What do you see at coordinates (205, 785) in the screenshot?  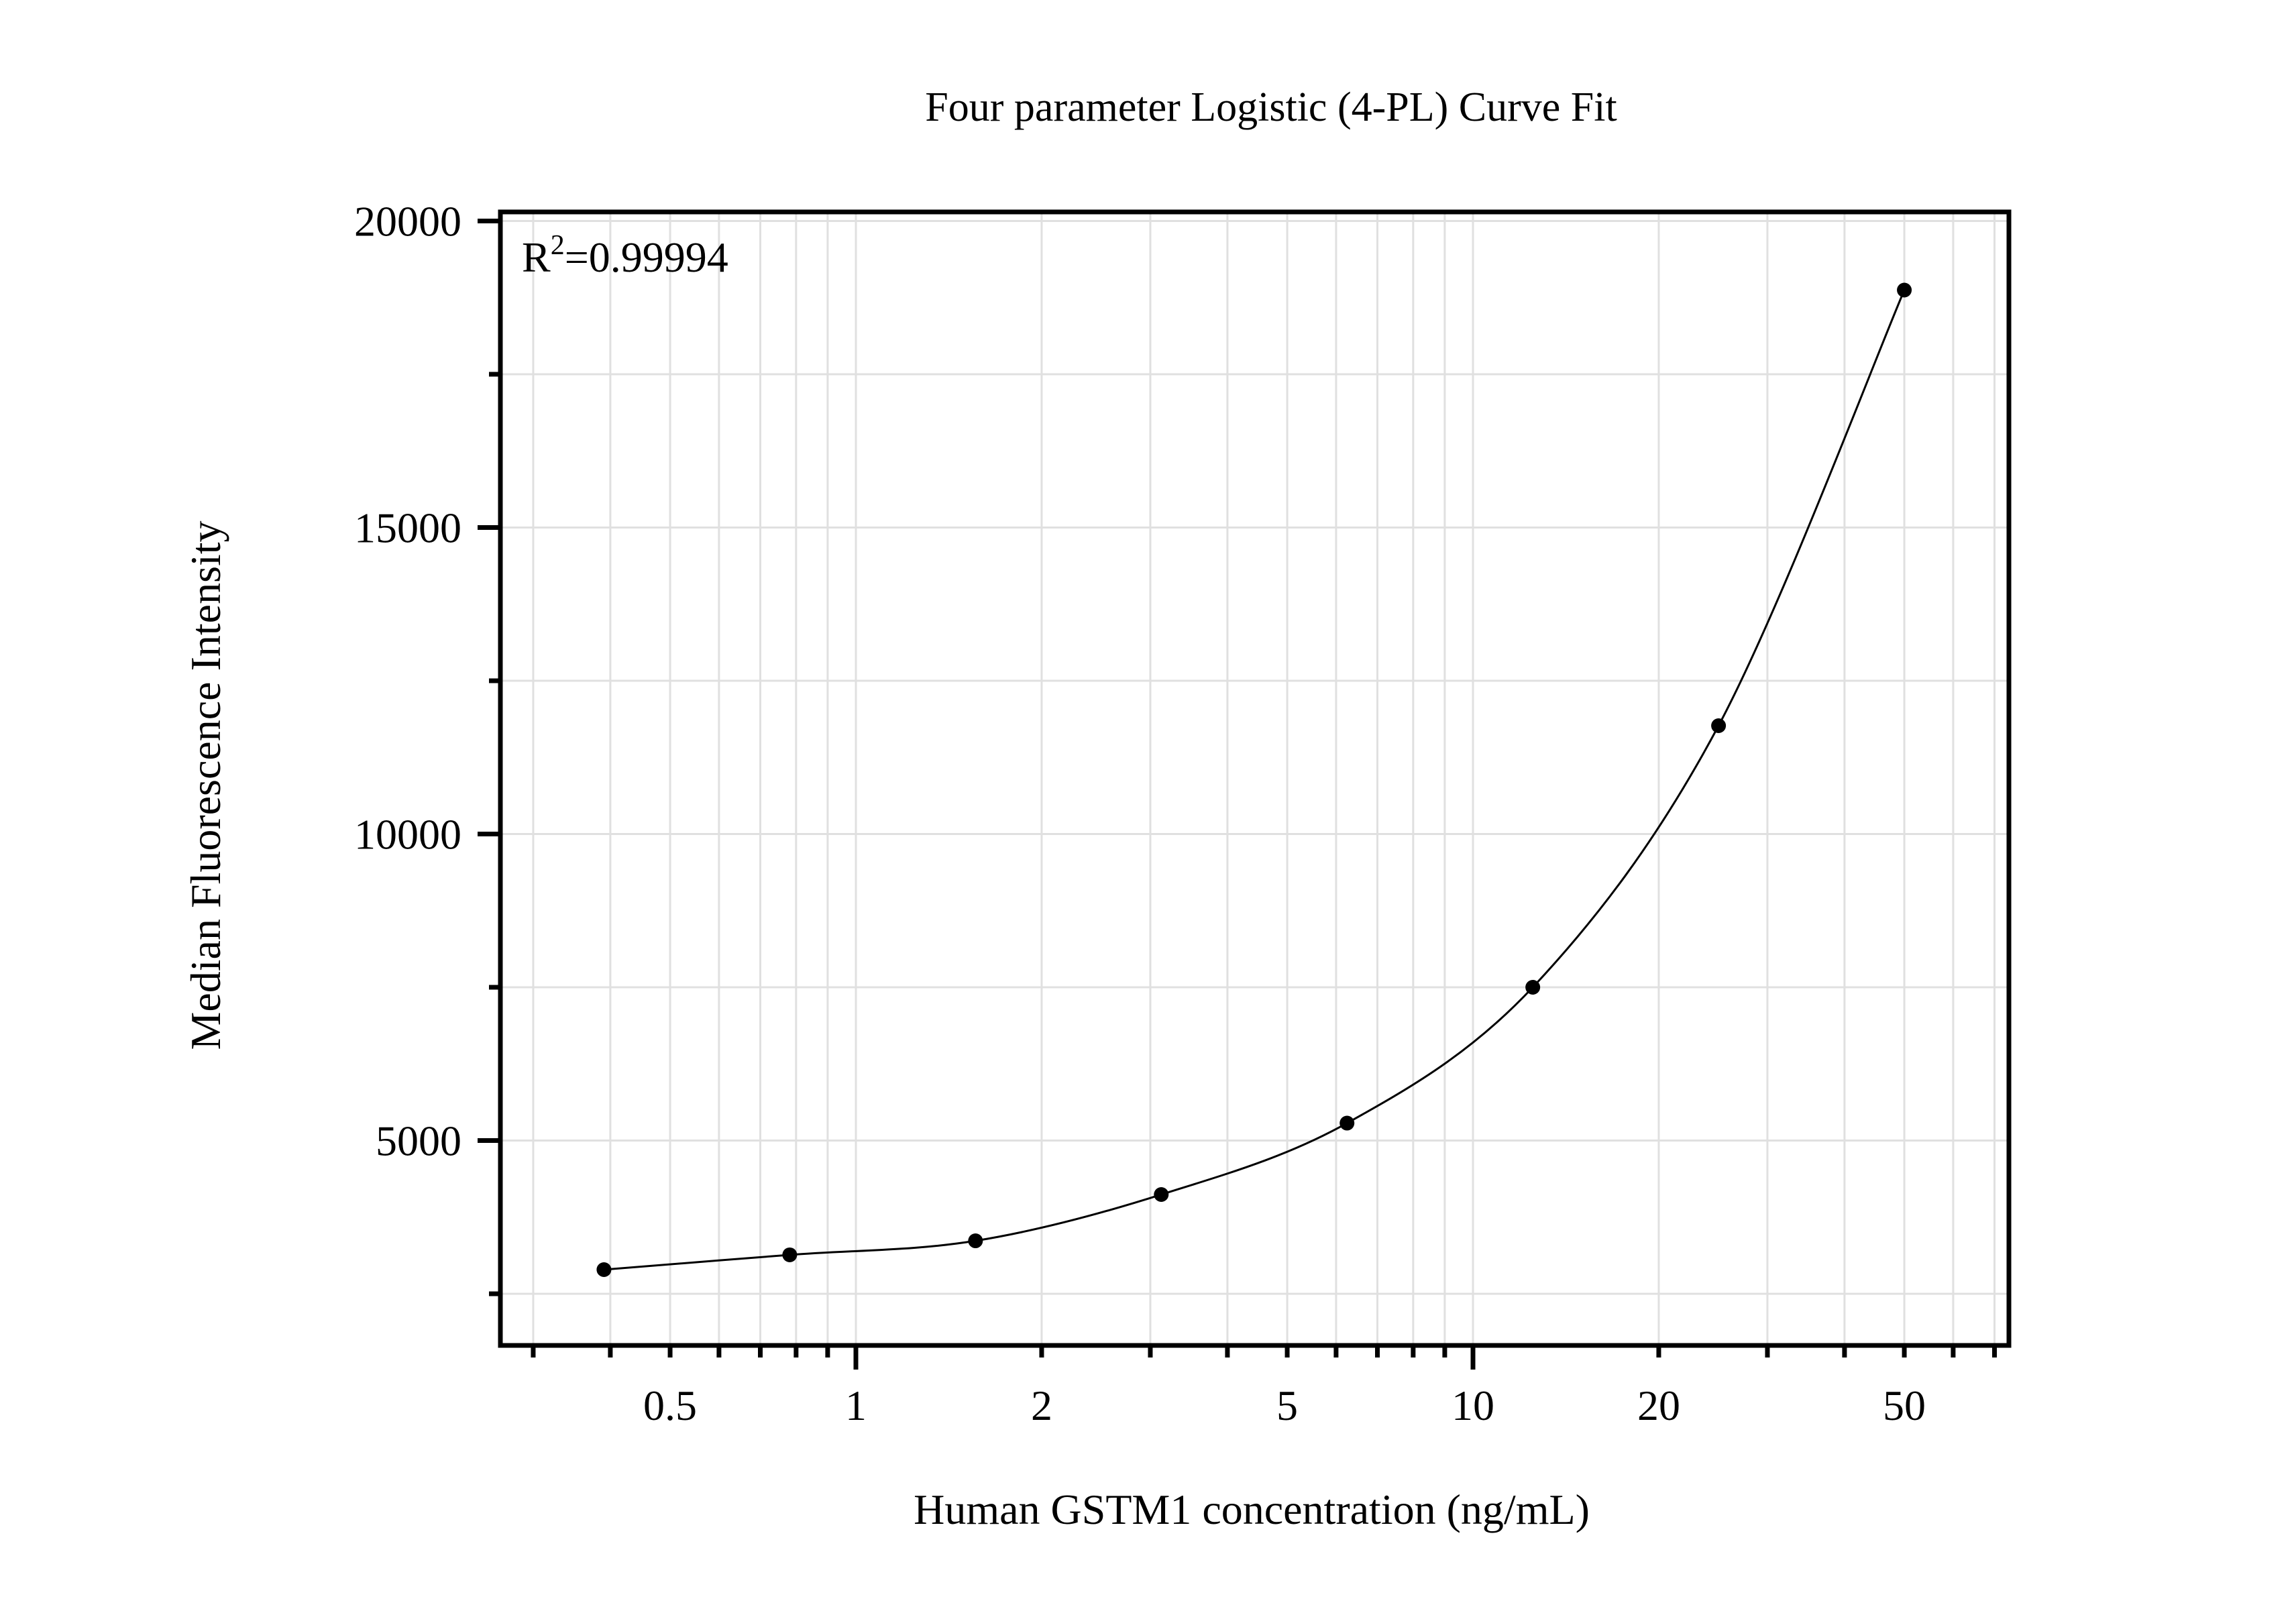 I see `y-axis-title: Median Fluorescence Intensity` at bounding box center [205, 785].